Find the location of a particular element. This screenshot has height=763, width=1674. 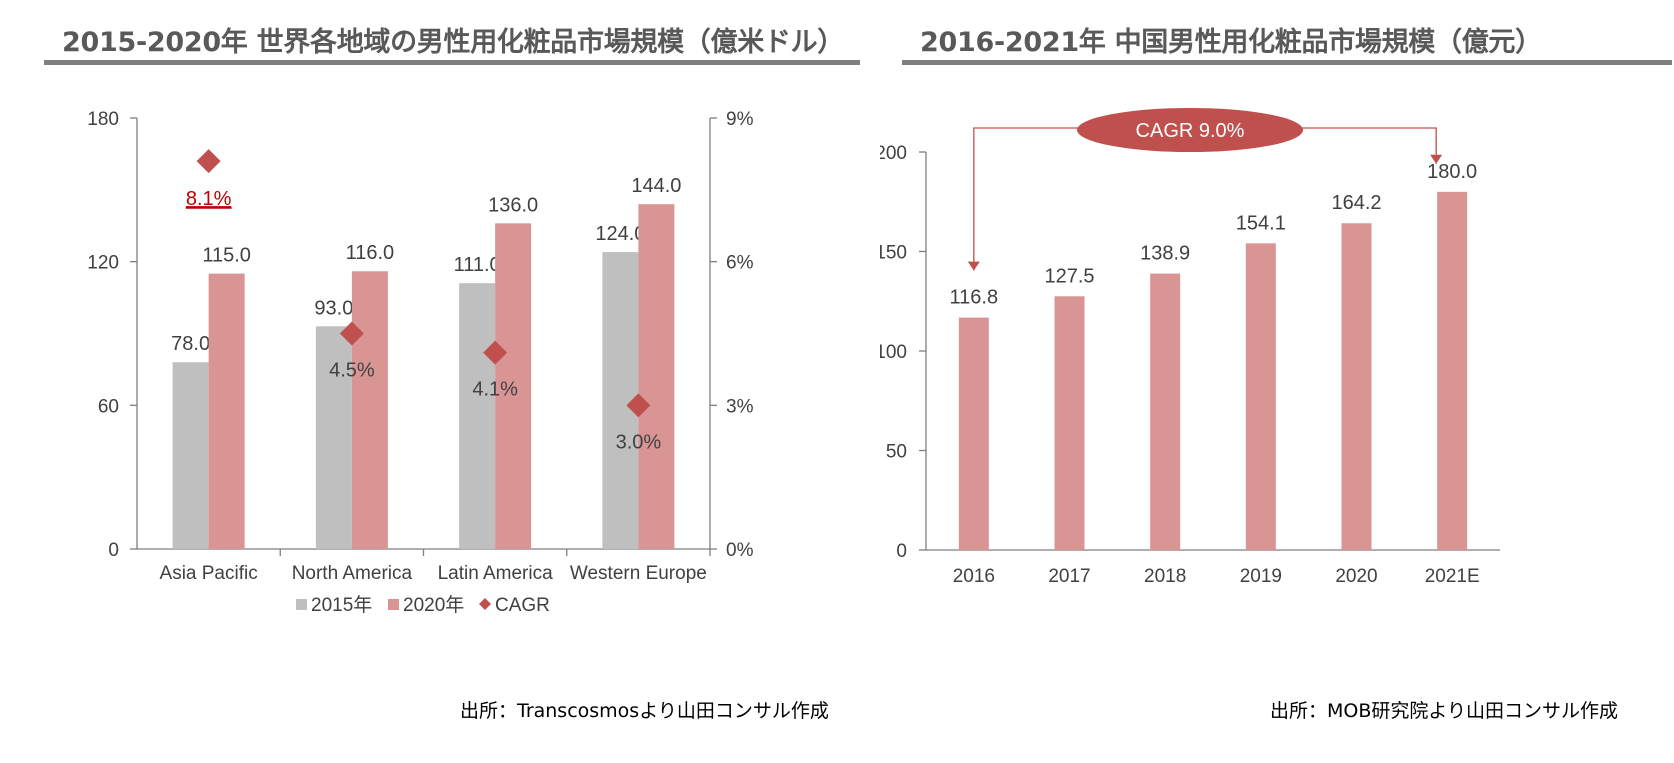

legend-label: 2020年 is located at coordinates (433, 605).